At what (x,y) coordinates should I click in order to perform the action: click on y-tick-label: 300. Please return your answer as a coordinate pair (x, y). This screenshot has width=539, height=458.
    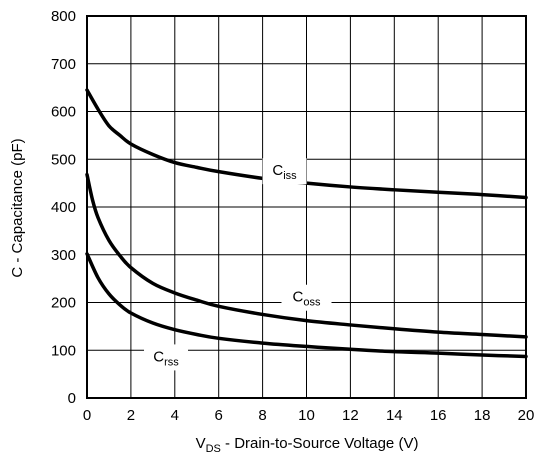
    Looking at the image, I should click on (63, 255).